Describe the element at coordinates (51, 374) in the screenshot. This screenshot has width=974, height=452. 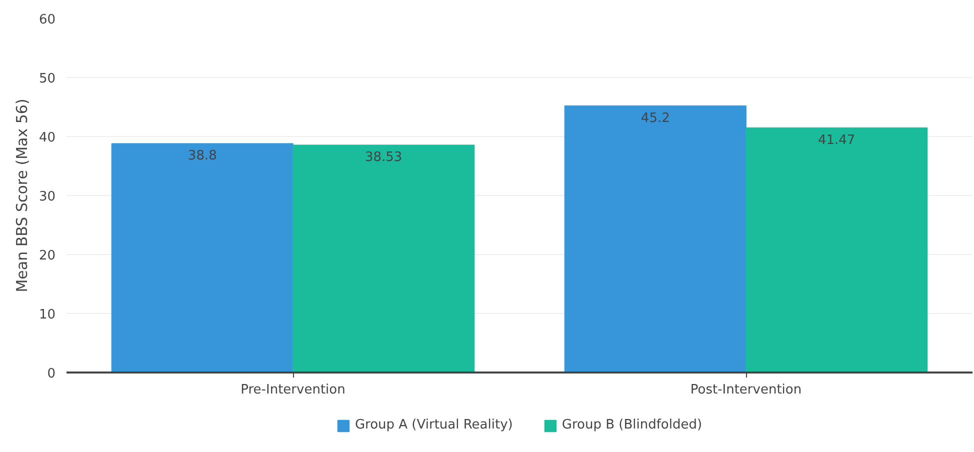
I see `y-tick-label: 0` at that location.